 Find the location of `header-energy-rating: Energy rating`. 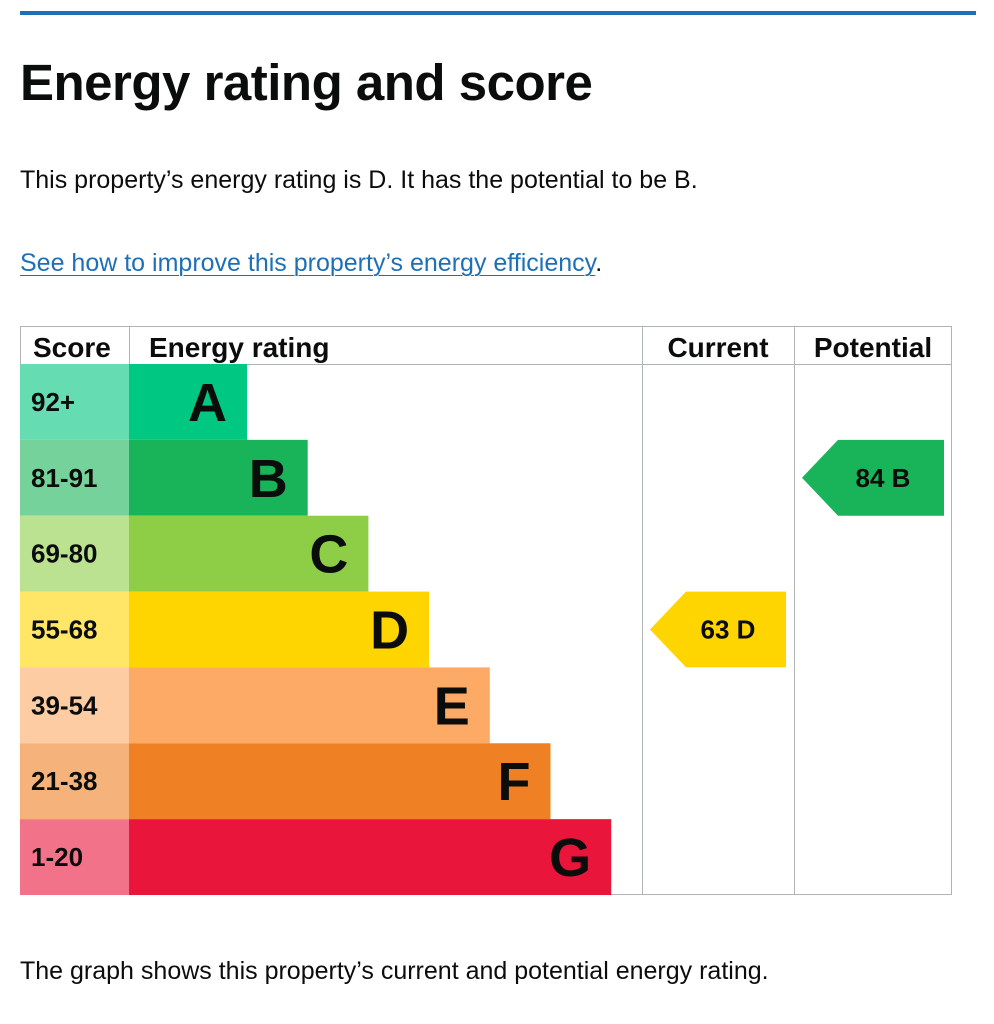

header-energy-rating: Energy rating is located at coordinates (239, 347).